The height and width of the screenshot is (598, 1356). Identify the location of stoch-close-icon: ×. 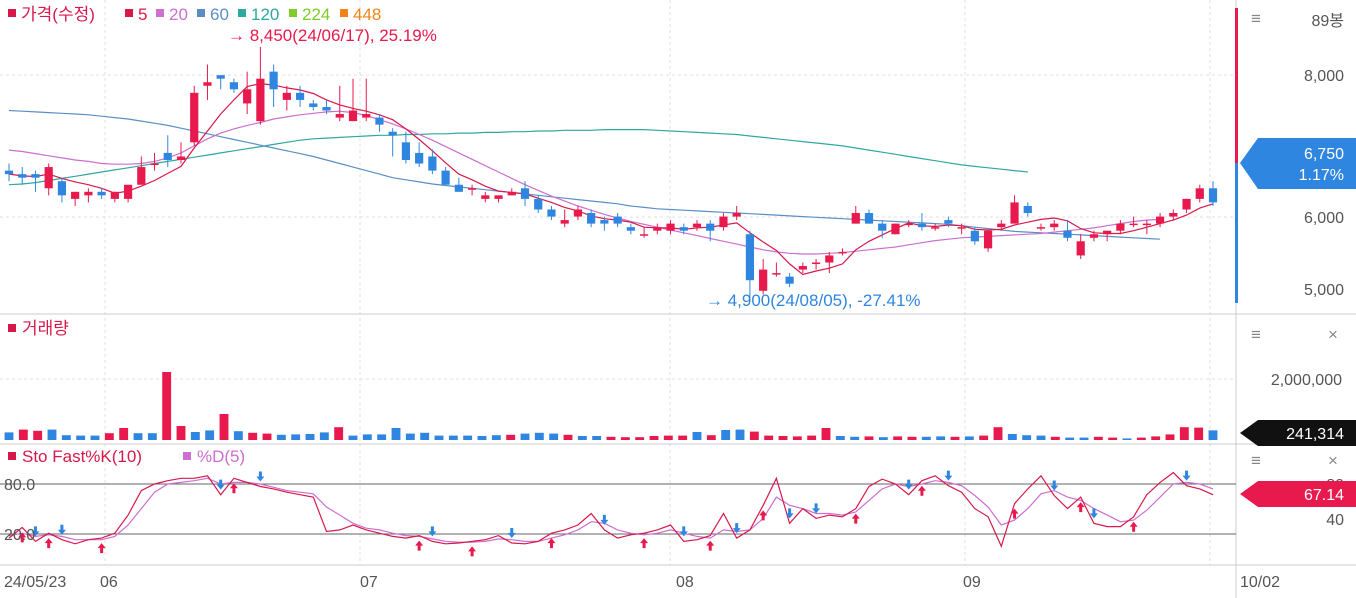
(1333, 460).